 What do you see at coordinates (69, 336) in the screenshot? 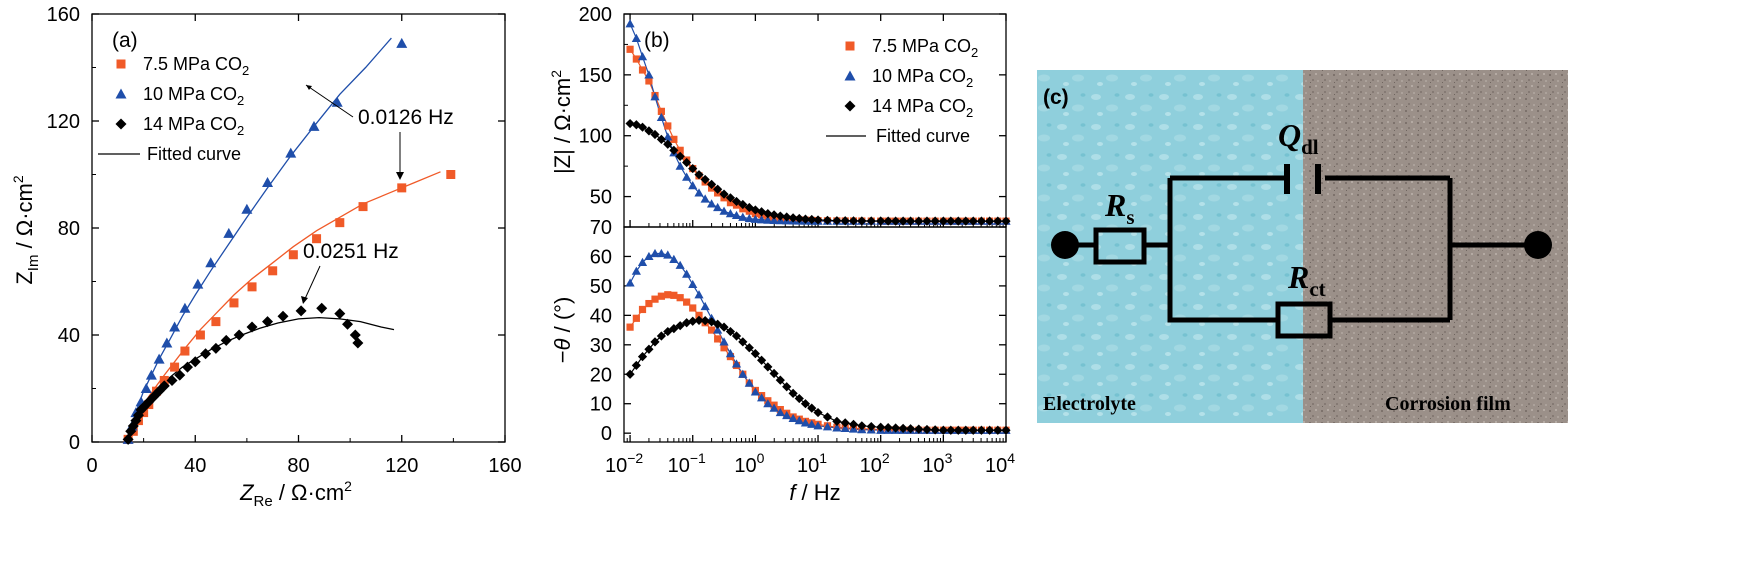
I see `nyquist-y-tick-label: 40` at bounding box center [69, 336].